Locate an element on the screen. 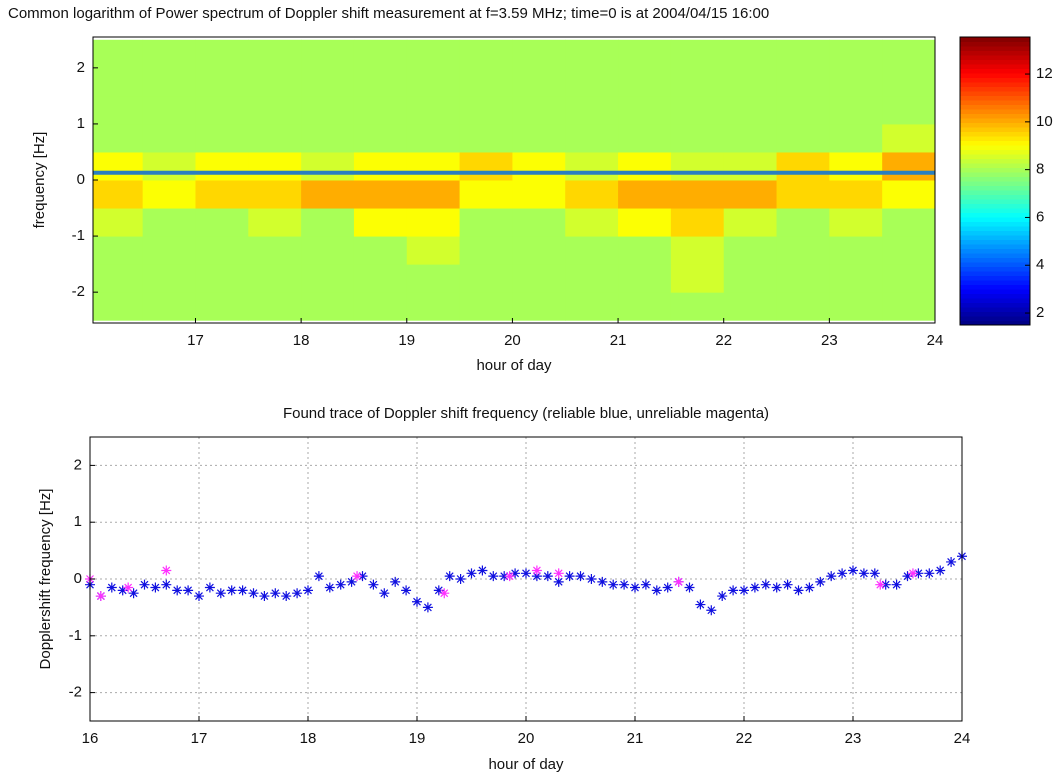  colorbar-tick-label: 12 is located at coordinates (1044, 73).